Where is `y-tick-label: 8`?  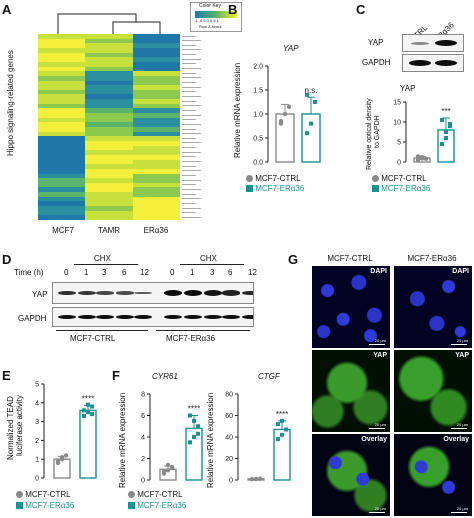
y-tick-label: 8 is located at coordinates (143, 395).